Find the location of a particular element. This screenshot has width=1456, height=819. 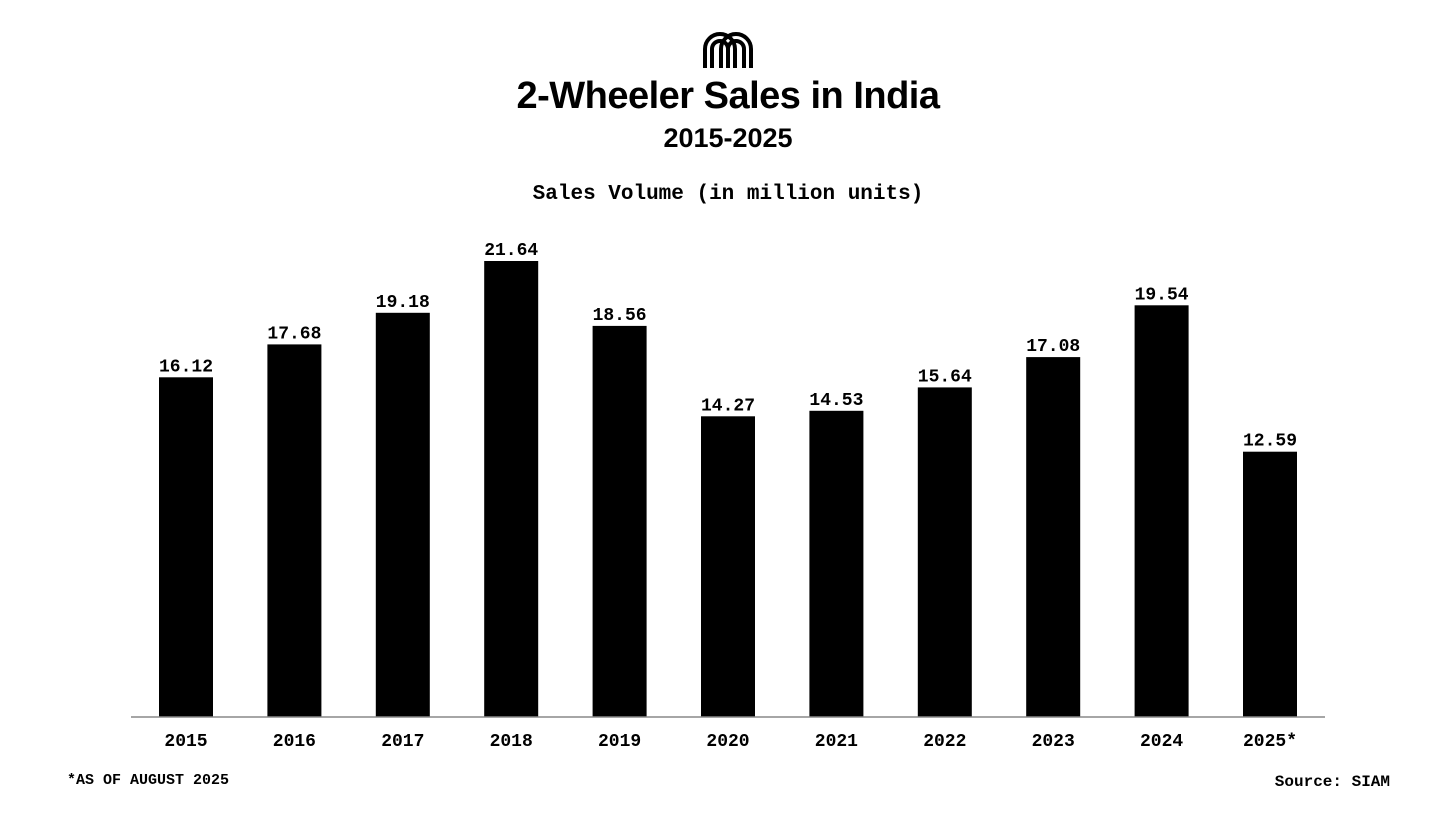

x-tick-label: 2020 is located at coordinates (727, 742).